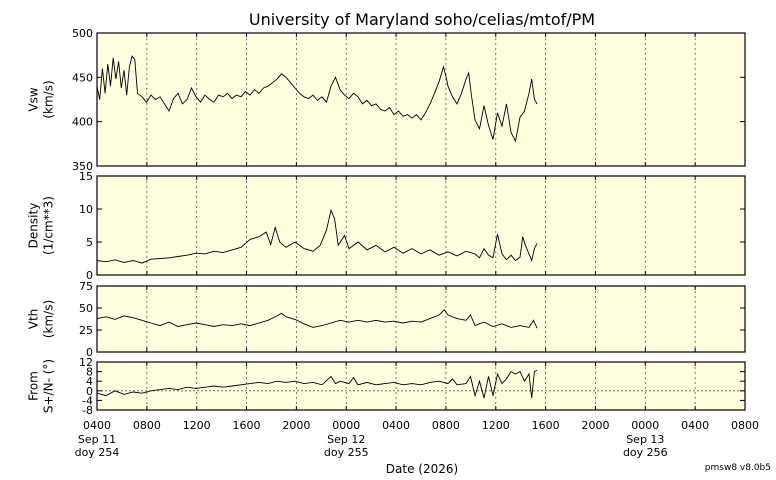 This screenshot has height=480, width=776. What do you see at coordinates (34, 319) in the screenshot?
I see `panel-2-y-label: Vth` at bounding box center [34, 319].